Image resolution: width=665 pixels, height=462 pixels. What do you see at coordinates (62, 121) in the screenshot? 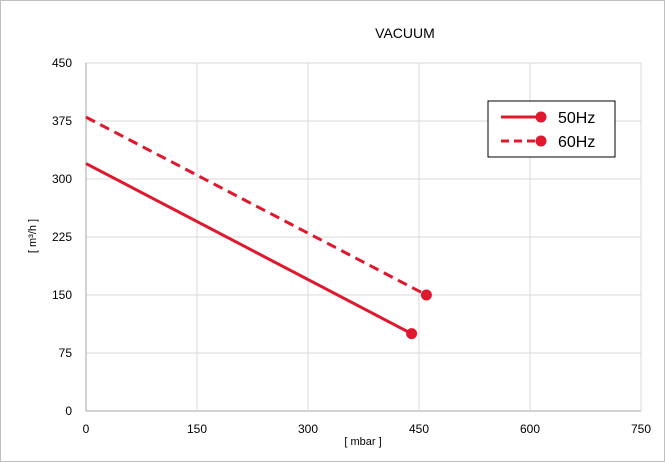
I see `y-tick-label: 375` at bounding box center [62, 121].